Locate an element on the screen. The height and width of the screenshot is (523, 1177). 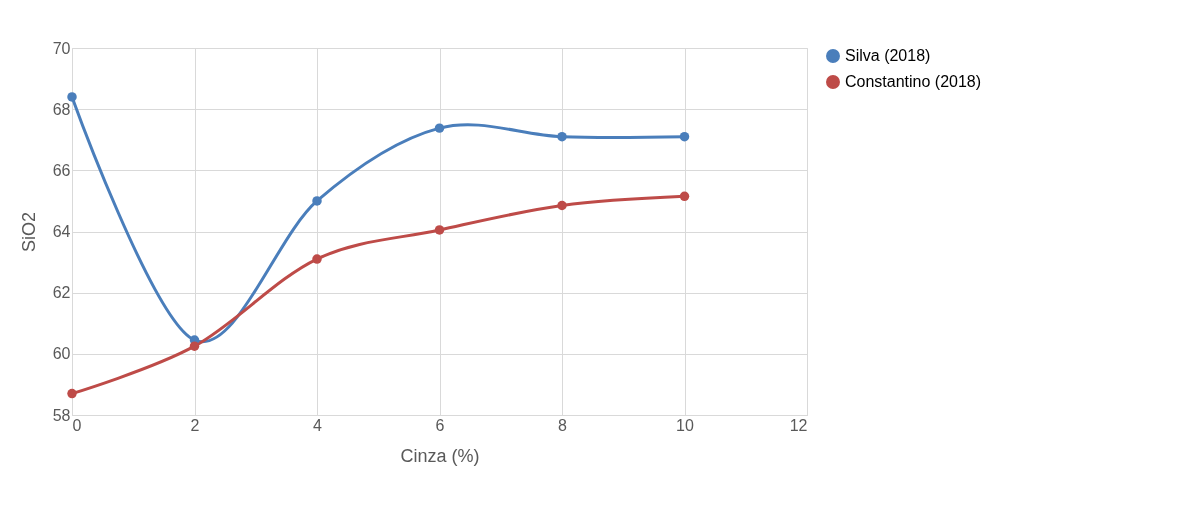
y-tick-label: 70 is located at coordinates (61, 48).